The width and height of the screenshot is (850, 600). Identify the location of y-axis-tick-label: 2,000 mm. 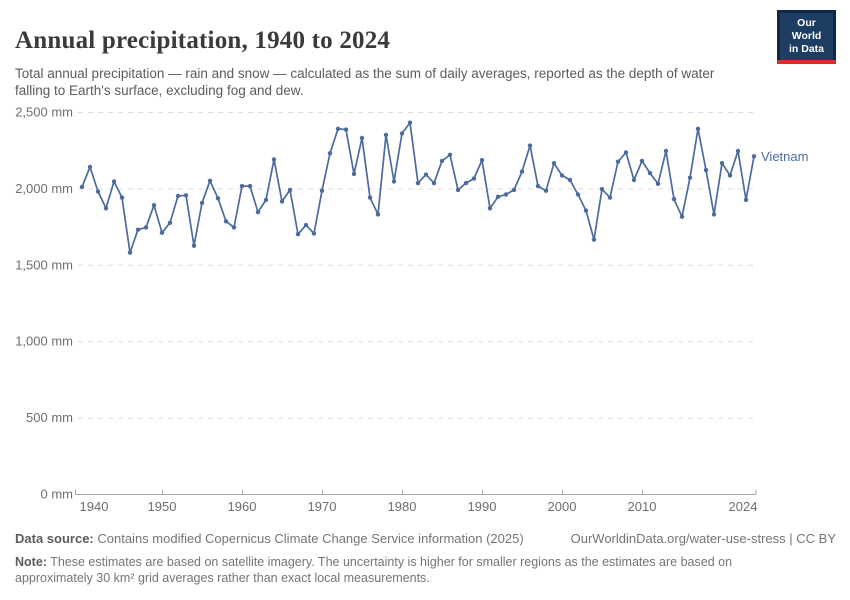
(44, 188).